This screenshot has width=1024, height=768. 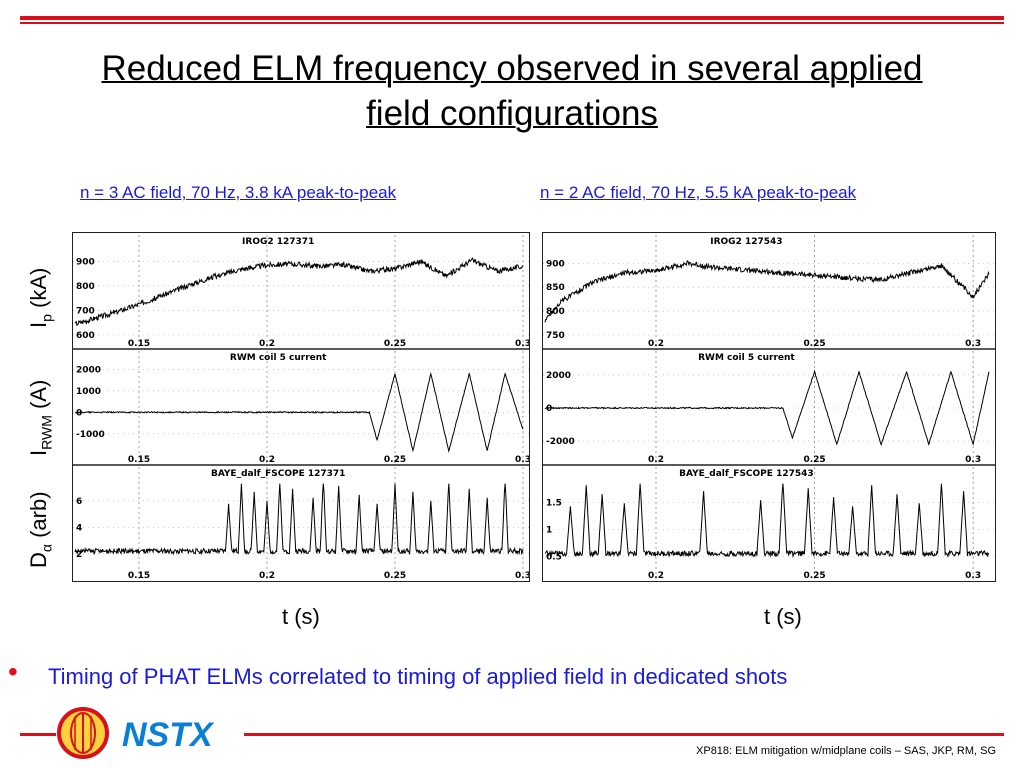 I want to click on subplot-2: 0.15 0.2 0.25 0.3 6 4 2 BAYE_dalf_FSCOPE 127371, so click(x=301, y=522).